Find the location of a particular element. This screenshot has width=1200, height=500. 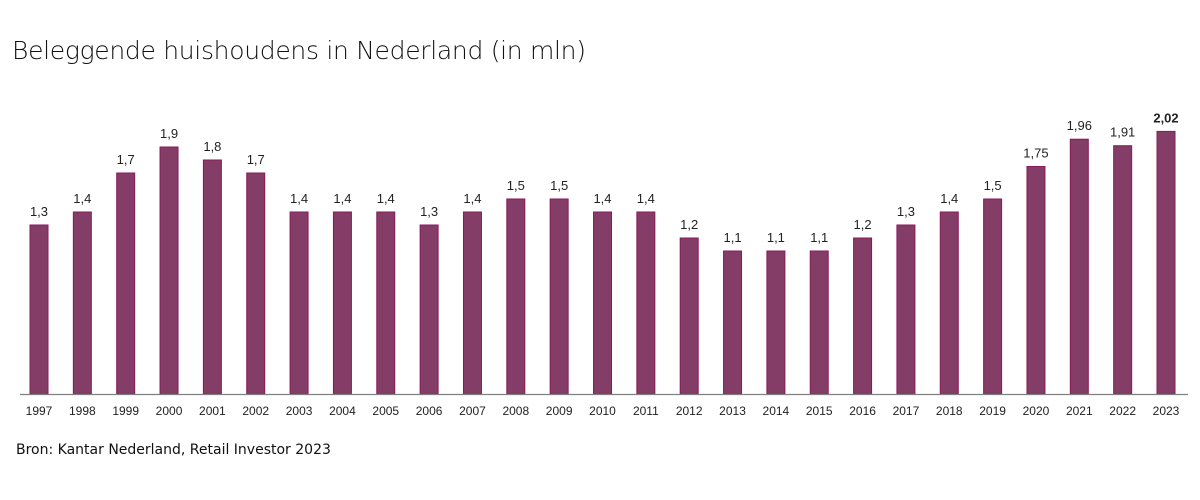

x-tick-label: 2004 is located at coordinates (342, 411).